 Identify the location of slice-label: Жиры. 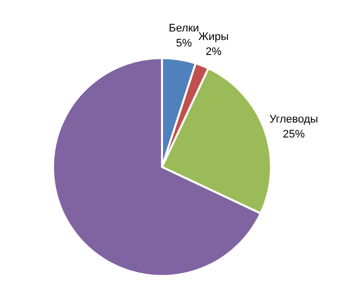
(213, 36).